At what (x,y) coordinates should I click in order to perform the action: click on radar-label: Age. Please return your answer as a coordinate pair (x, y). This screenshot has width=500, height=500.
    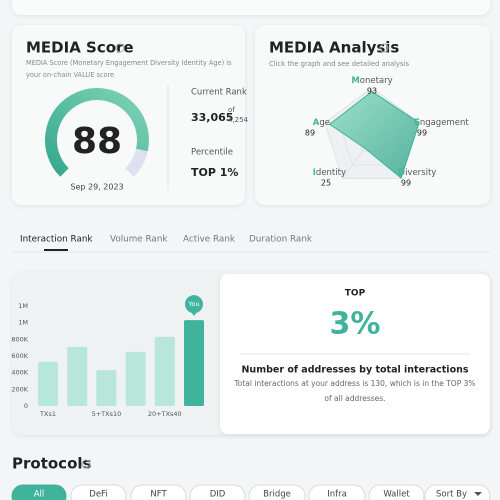
    Looking at the image, I should click on (321, 123).